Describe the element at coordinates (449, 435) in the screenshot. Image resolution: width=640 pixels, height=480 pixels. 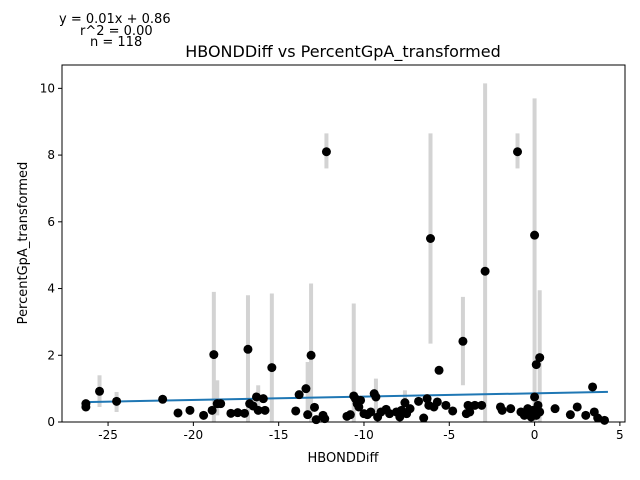
I see `x-tick-label: -5` at that location.